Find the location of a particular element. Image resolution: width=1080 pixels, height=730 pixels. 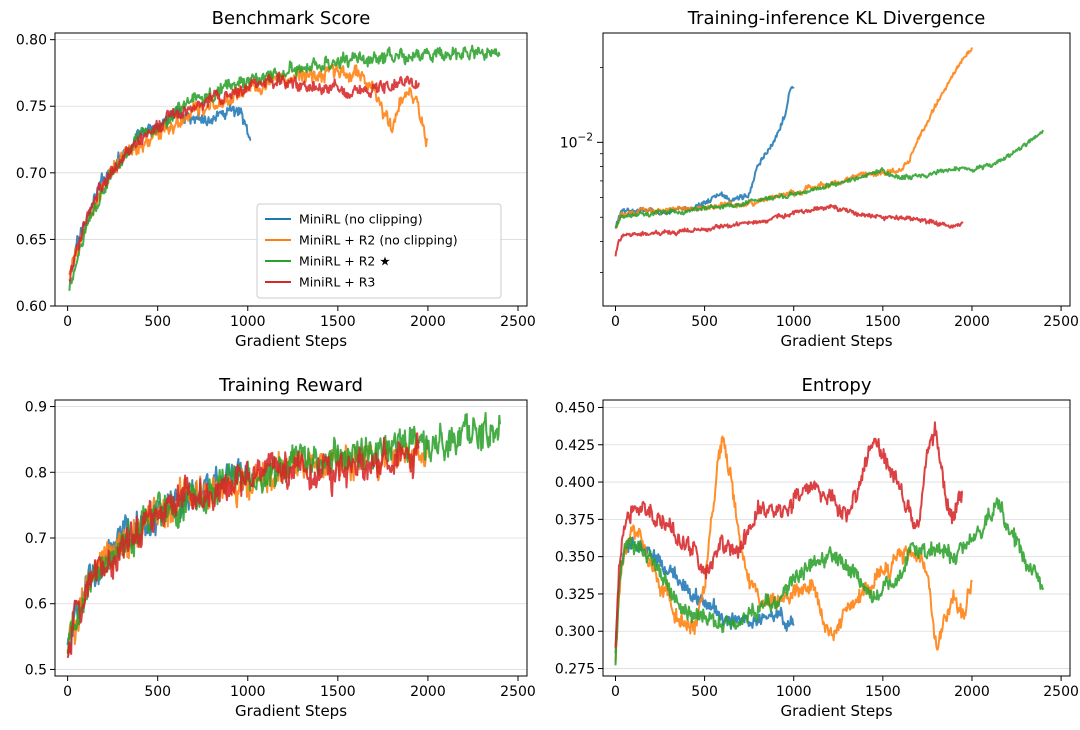

x-tick-label-entropy: 500 is located at coordinates (704, 692).